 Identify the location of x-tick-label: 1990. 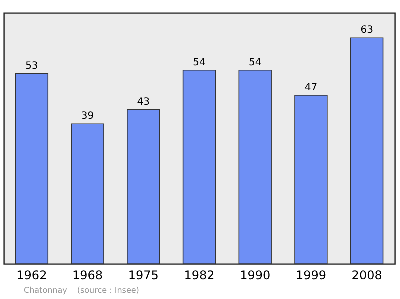
(255, 275).